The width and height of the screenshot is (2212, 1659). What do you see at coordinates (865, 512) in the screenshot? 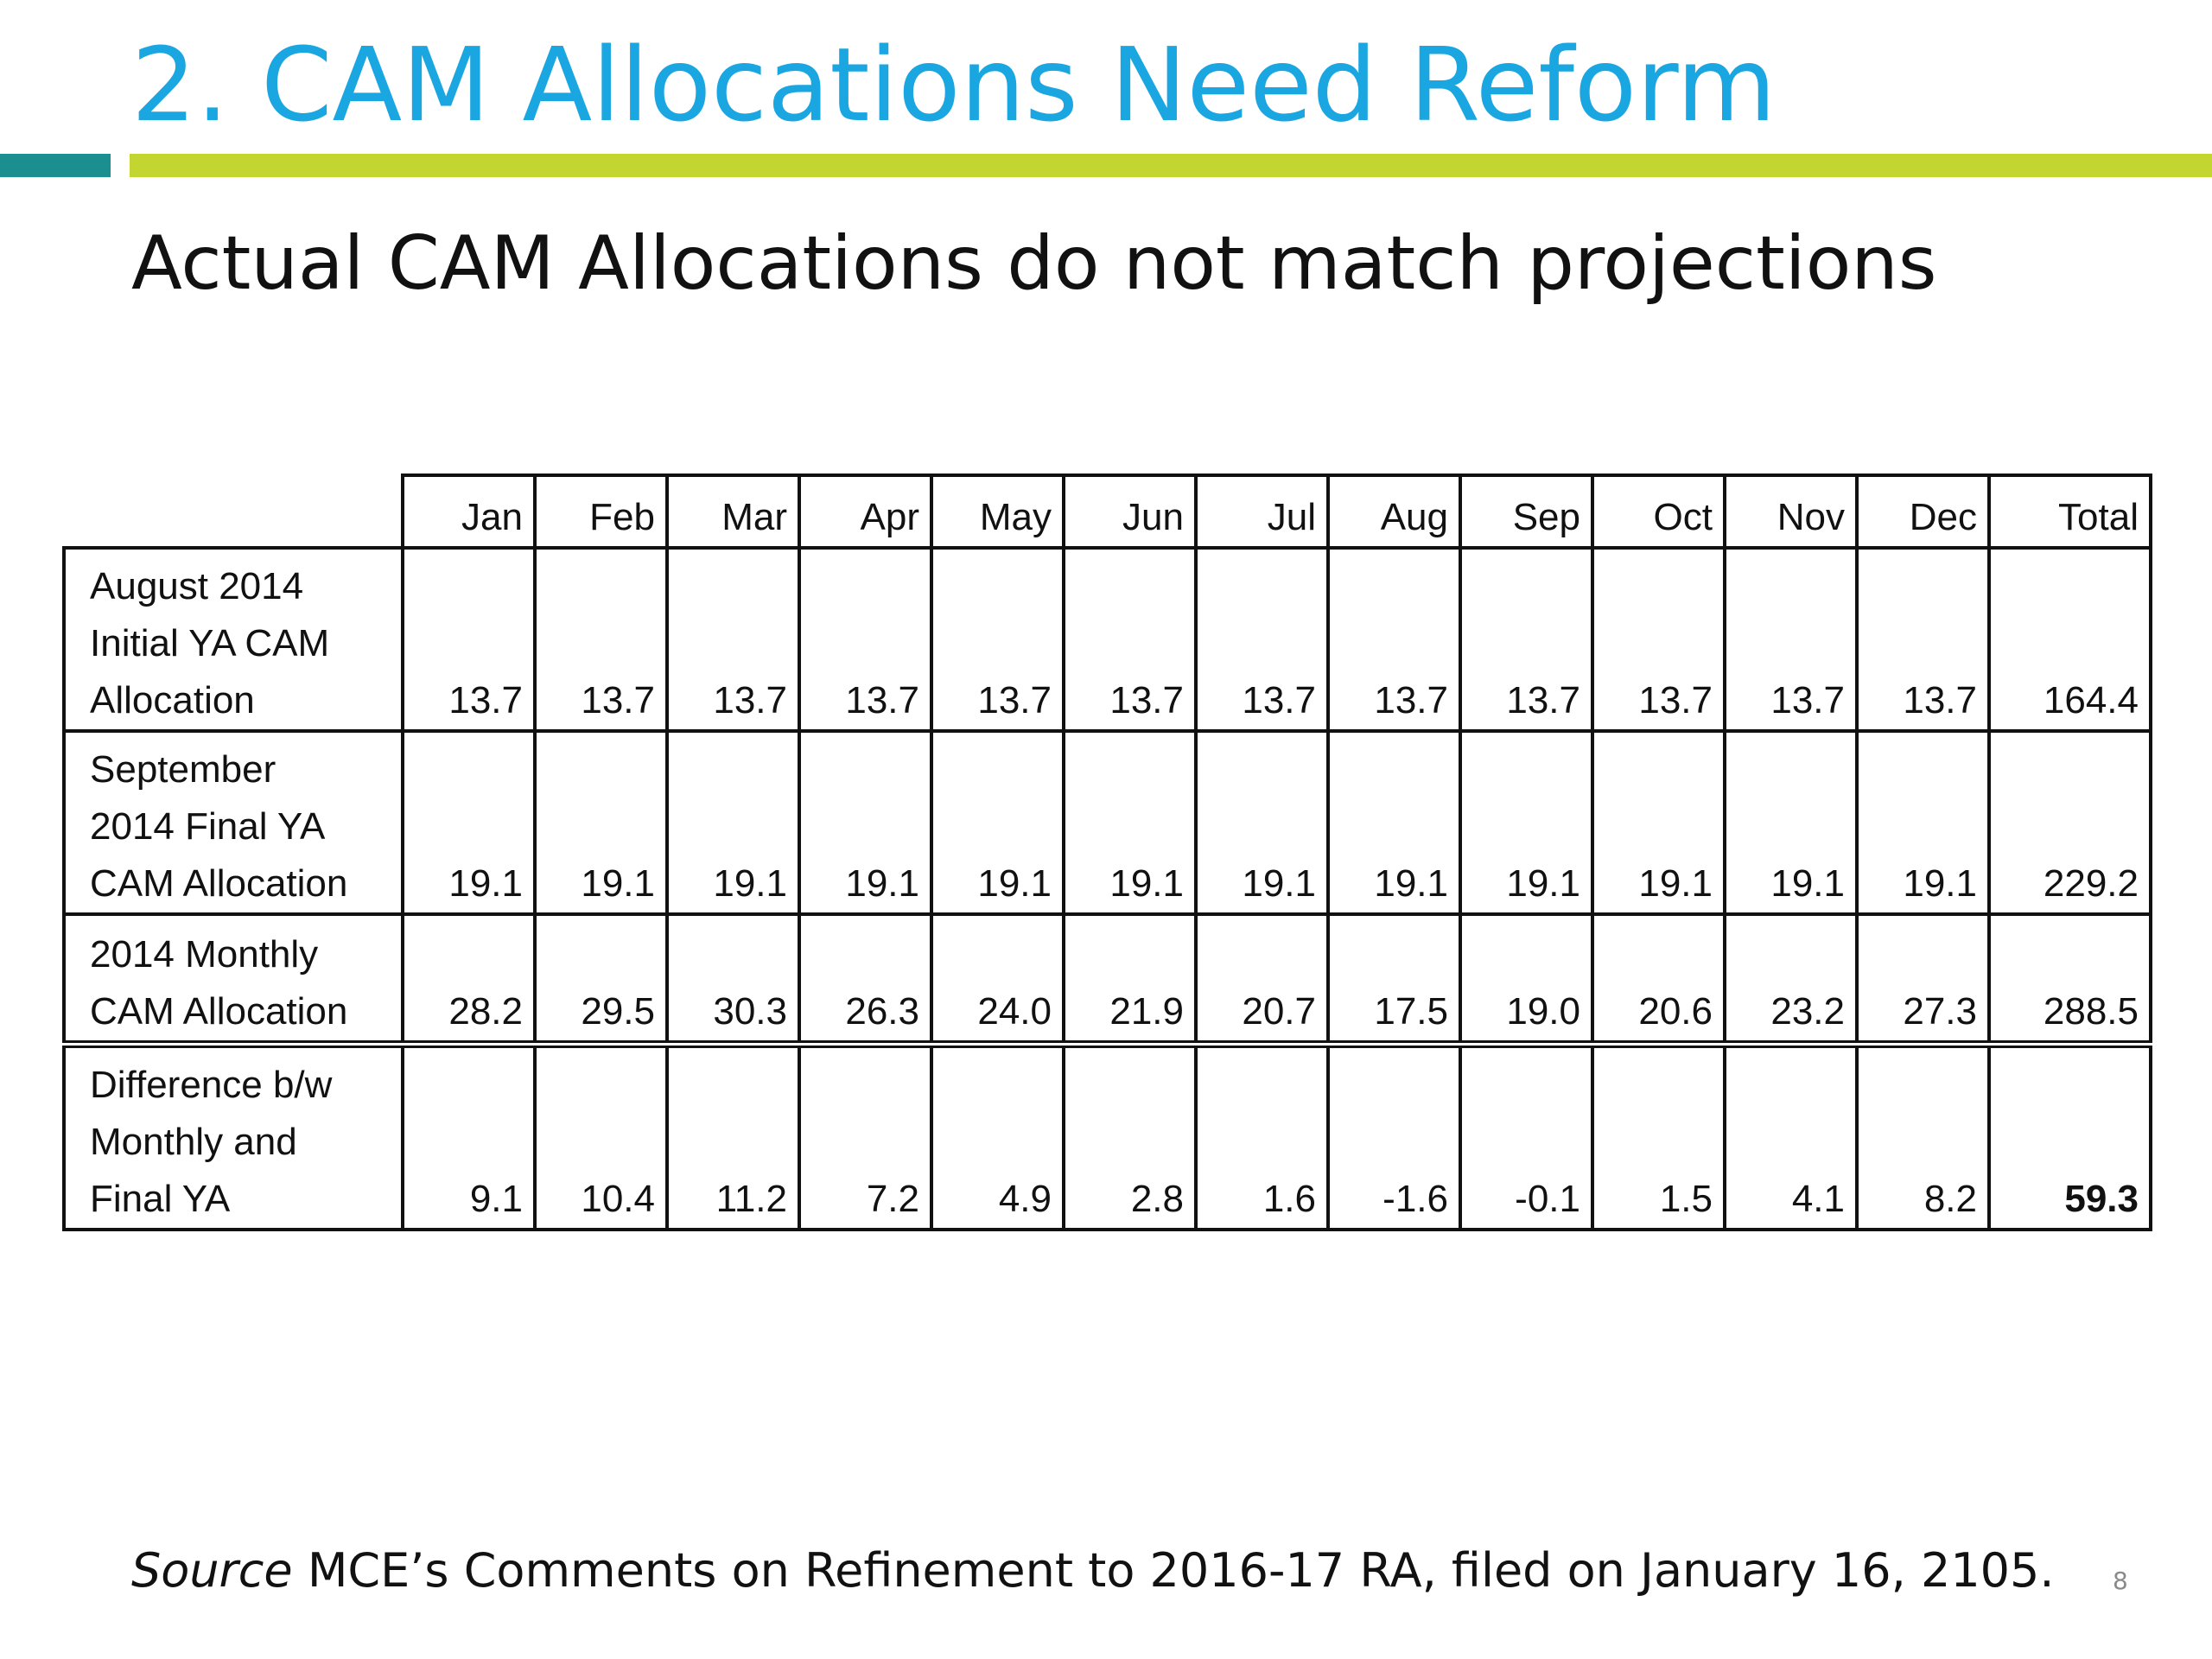
I see `column-header: Apr` at bounding box center [865, 512].